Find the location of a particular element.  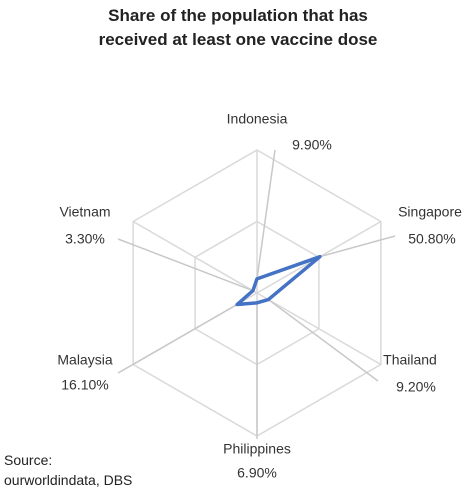

data-label: 3.30% is located at coordinates (85, 239).